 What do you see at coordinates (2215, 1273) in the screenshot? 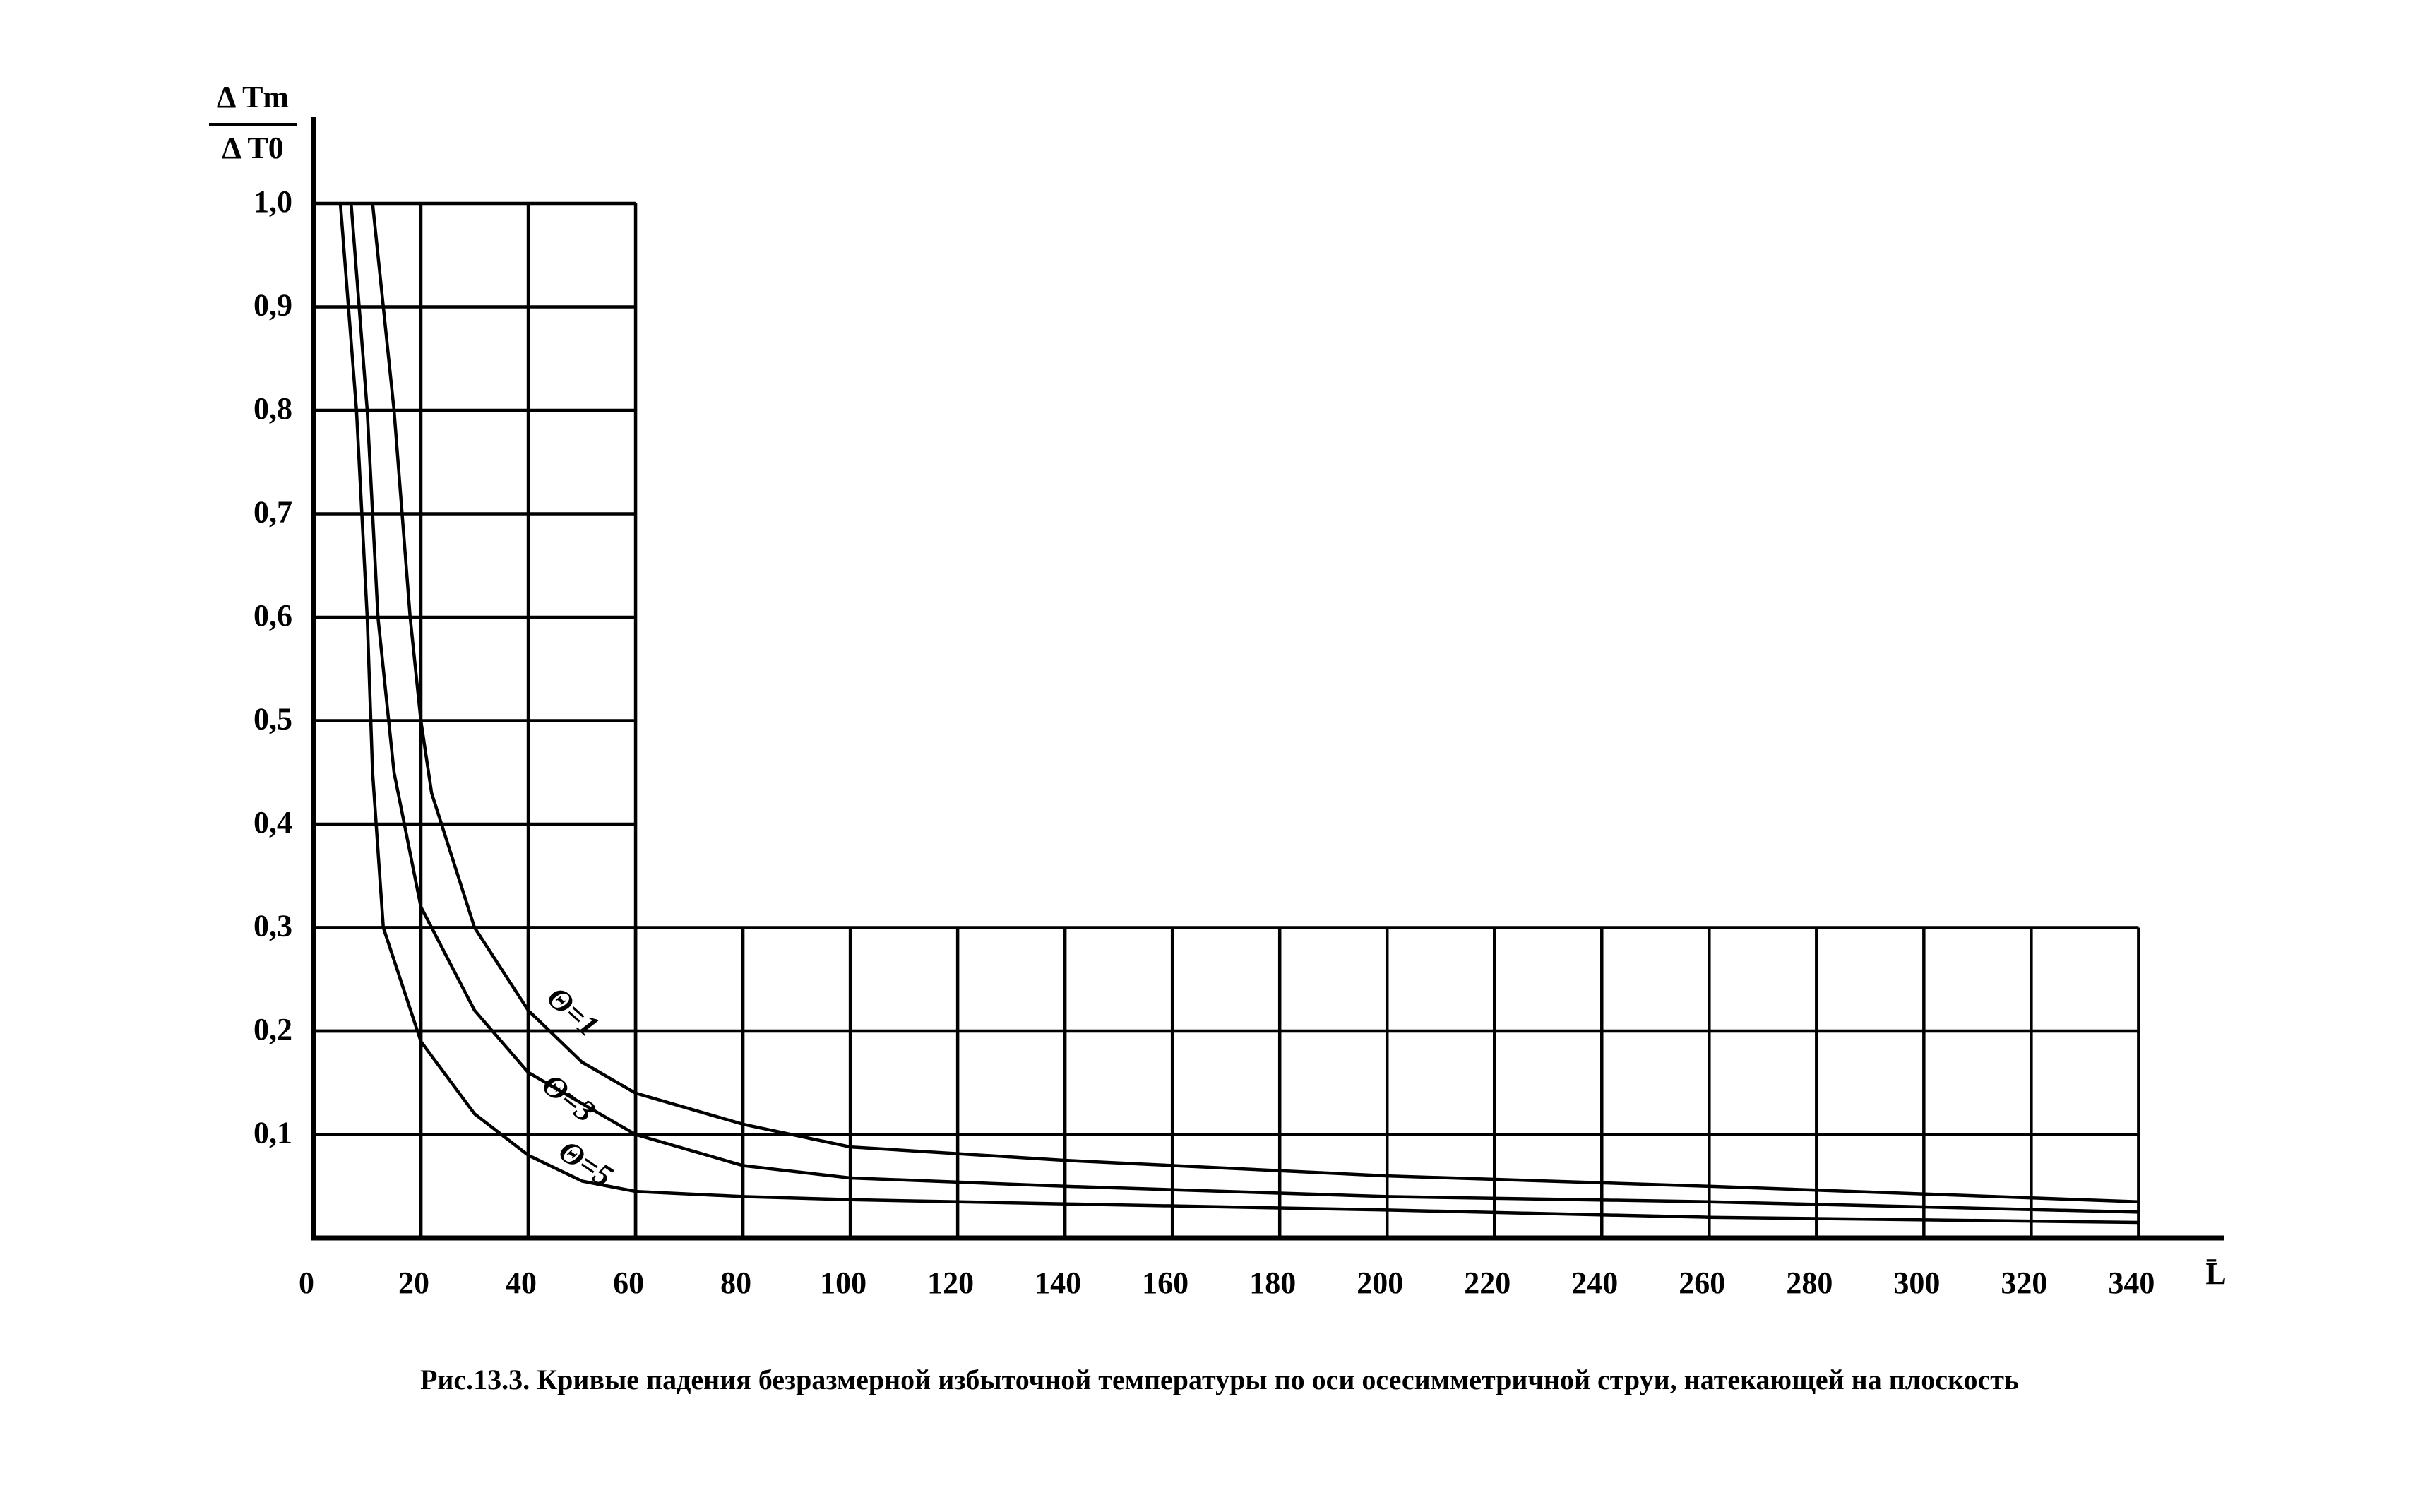
I see `x-label: L̄` at bounding box center [2215, 1273].